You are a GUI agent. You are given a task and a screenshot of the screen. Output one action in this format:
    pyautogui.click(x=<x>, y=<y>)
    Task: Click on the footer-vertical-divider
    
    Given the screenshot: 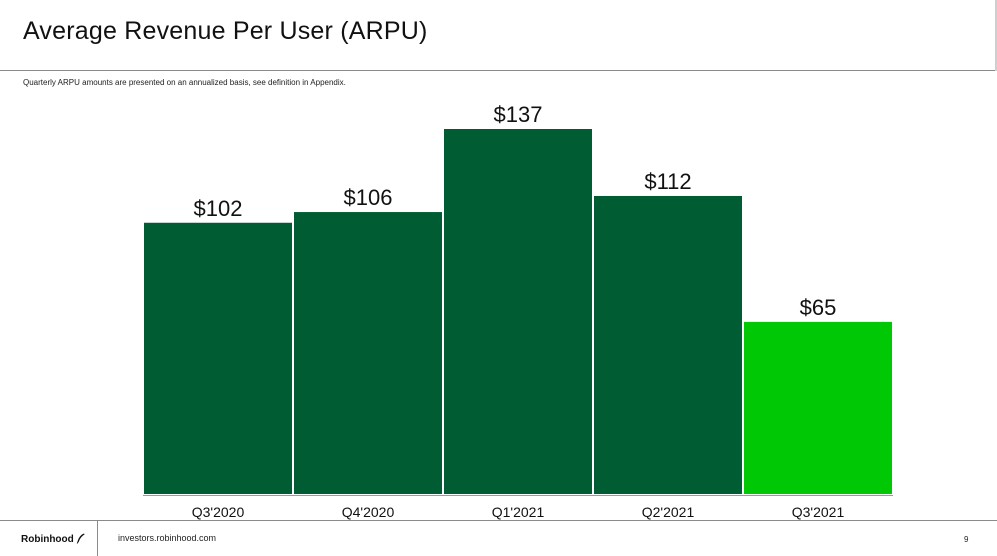 What is the action you would take?
    pyautogui.click(x=97, y=538)
    